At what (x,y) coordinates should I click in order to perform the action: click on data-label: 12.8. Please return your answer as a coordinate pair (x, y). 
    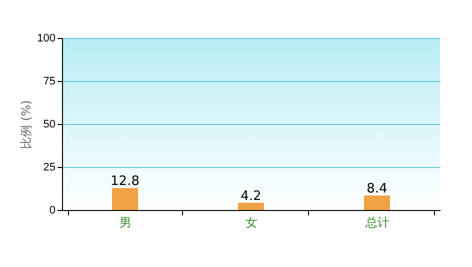
    Looking at the image, I should click on (125, 181).